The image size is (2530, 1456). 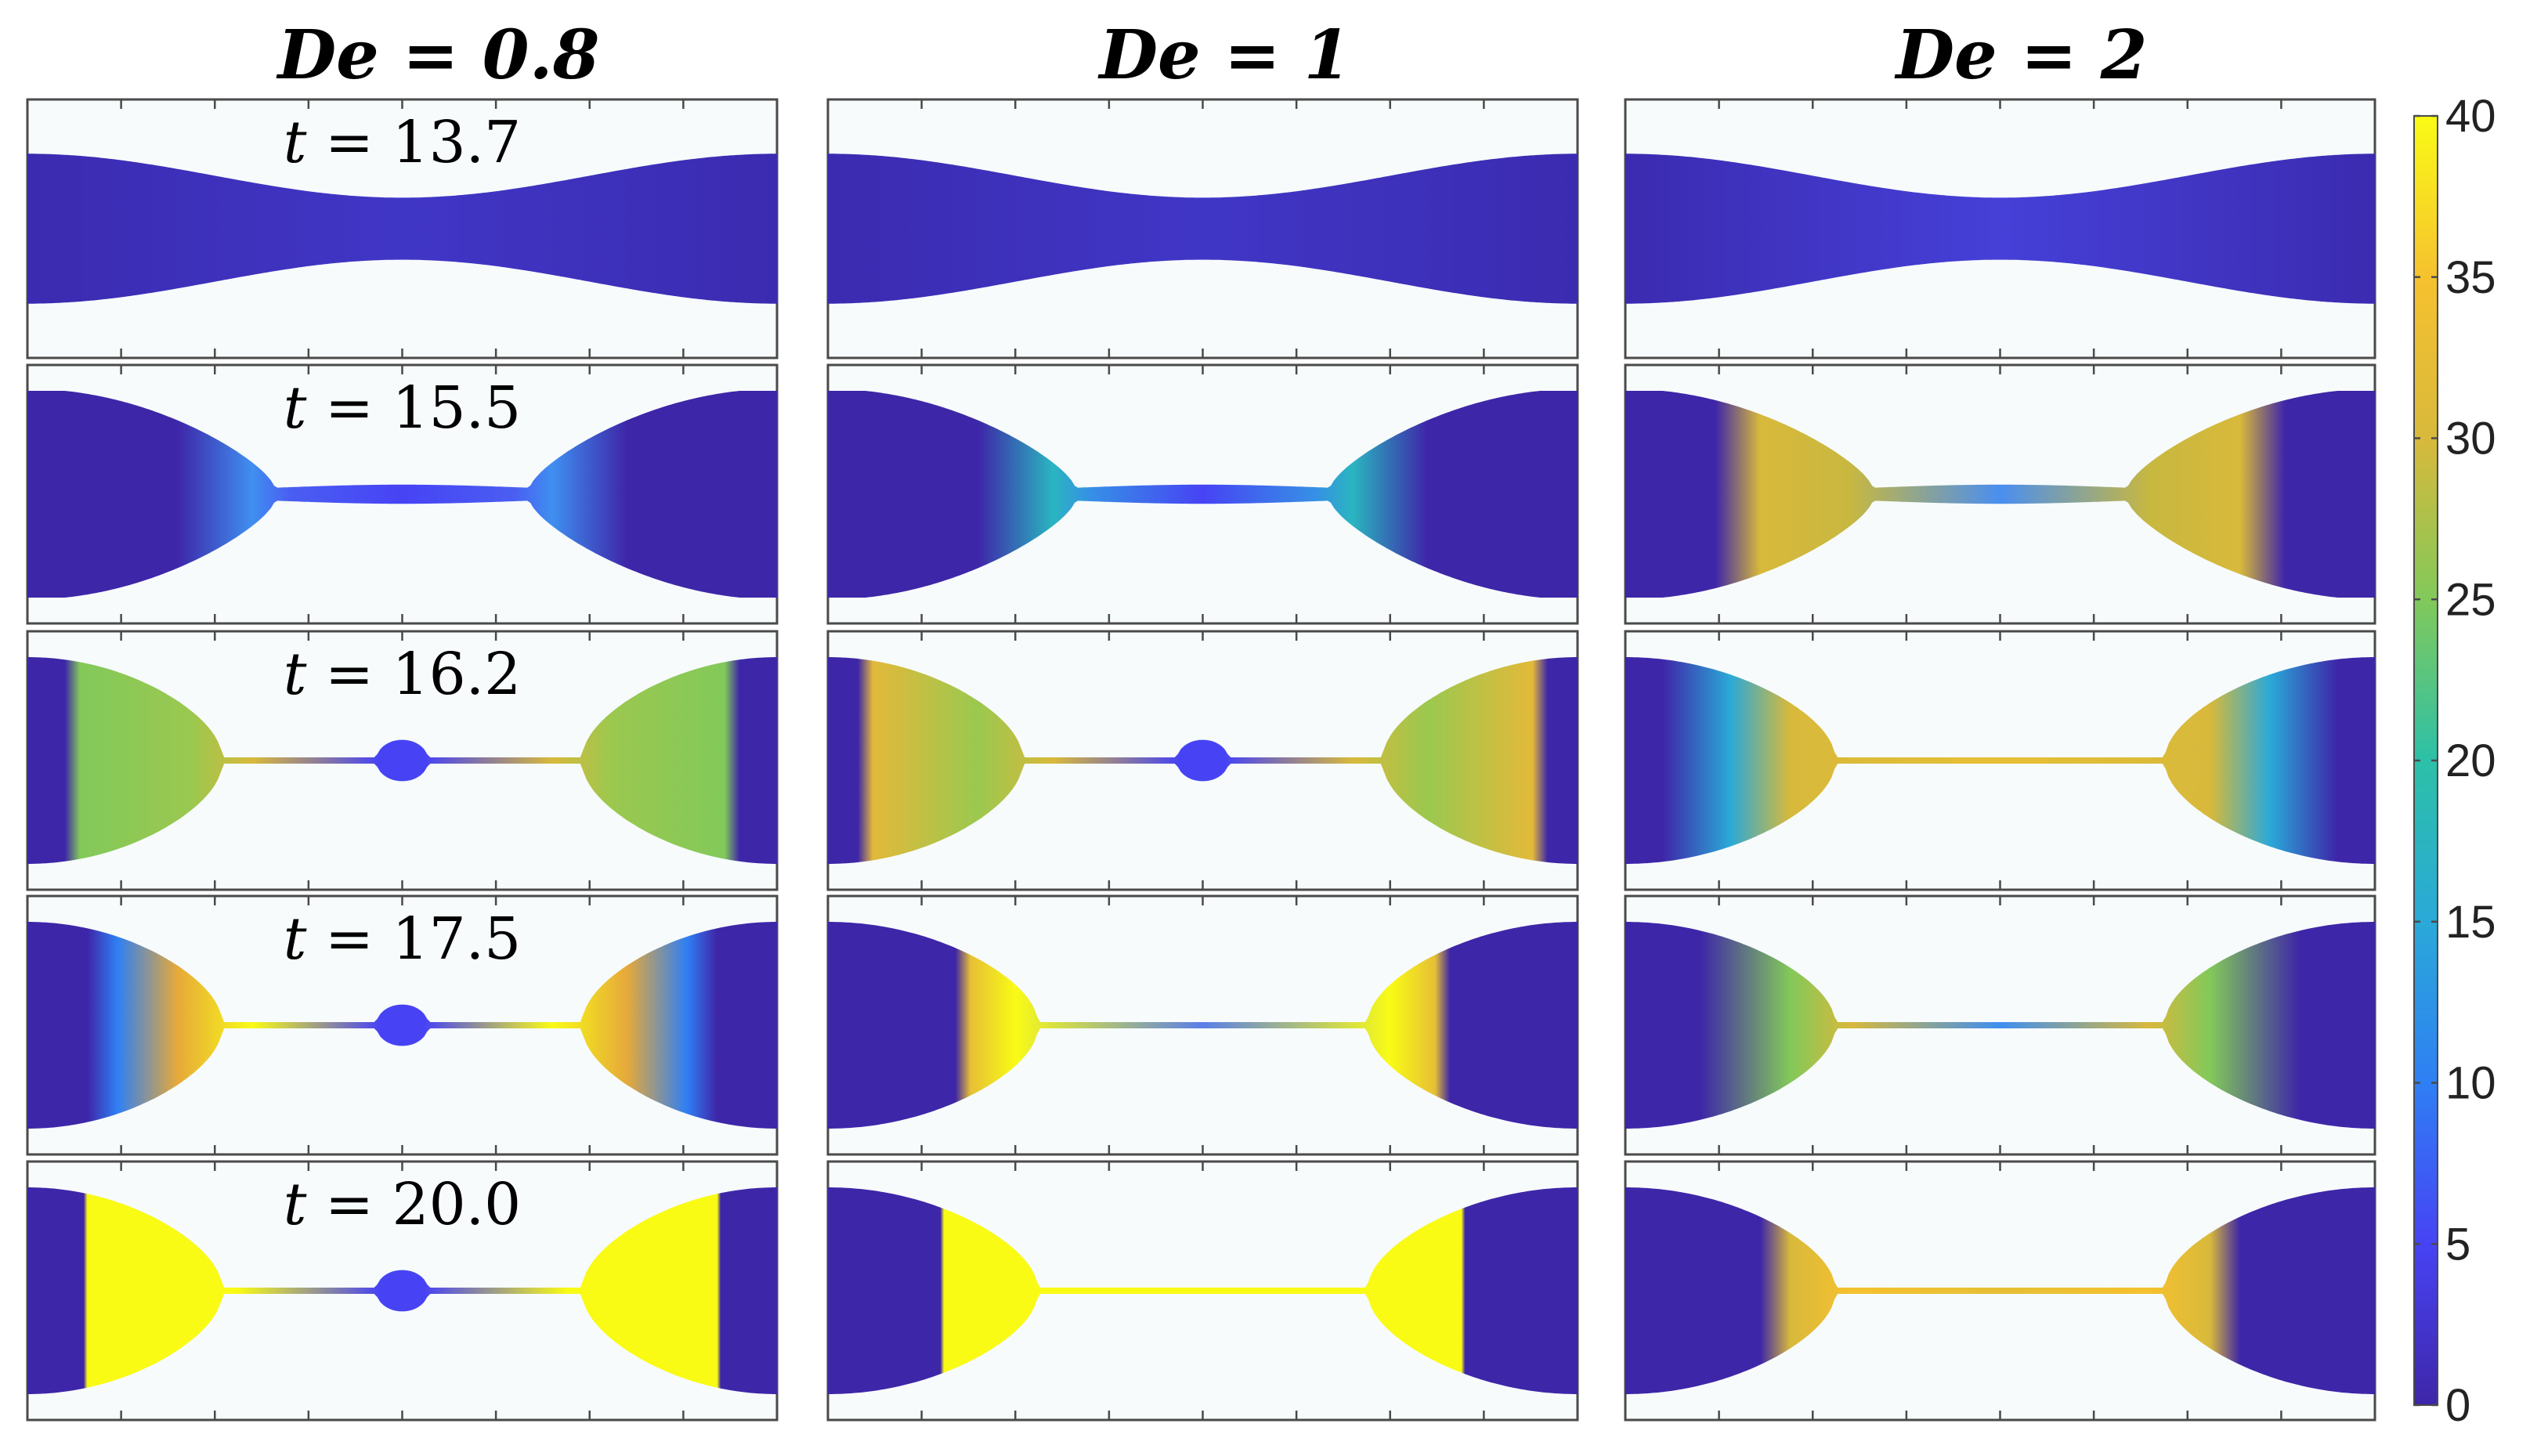 What do you see at coordinates (2457, 1244) in the screenshot?
I see `colorbar-tick-5: 5` at bounding box center [2457, 1244].